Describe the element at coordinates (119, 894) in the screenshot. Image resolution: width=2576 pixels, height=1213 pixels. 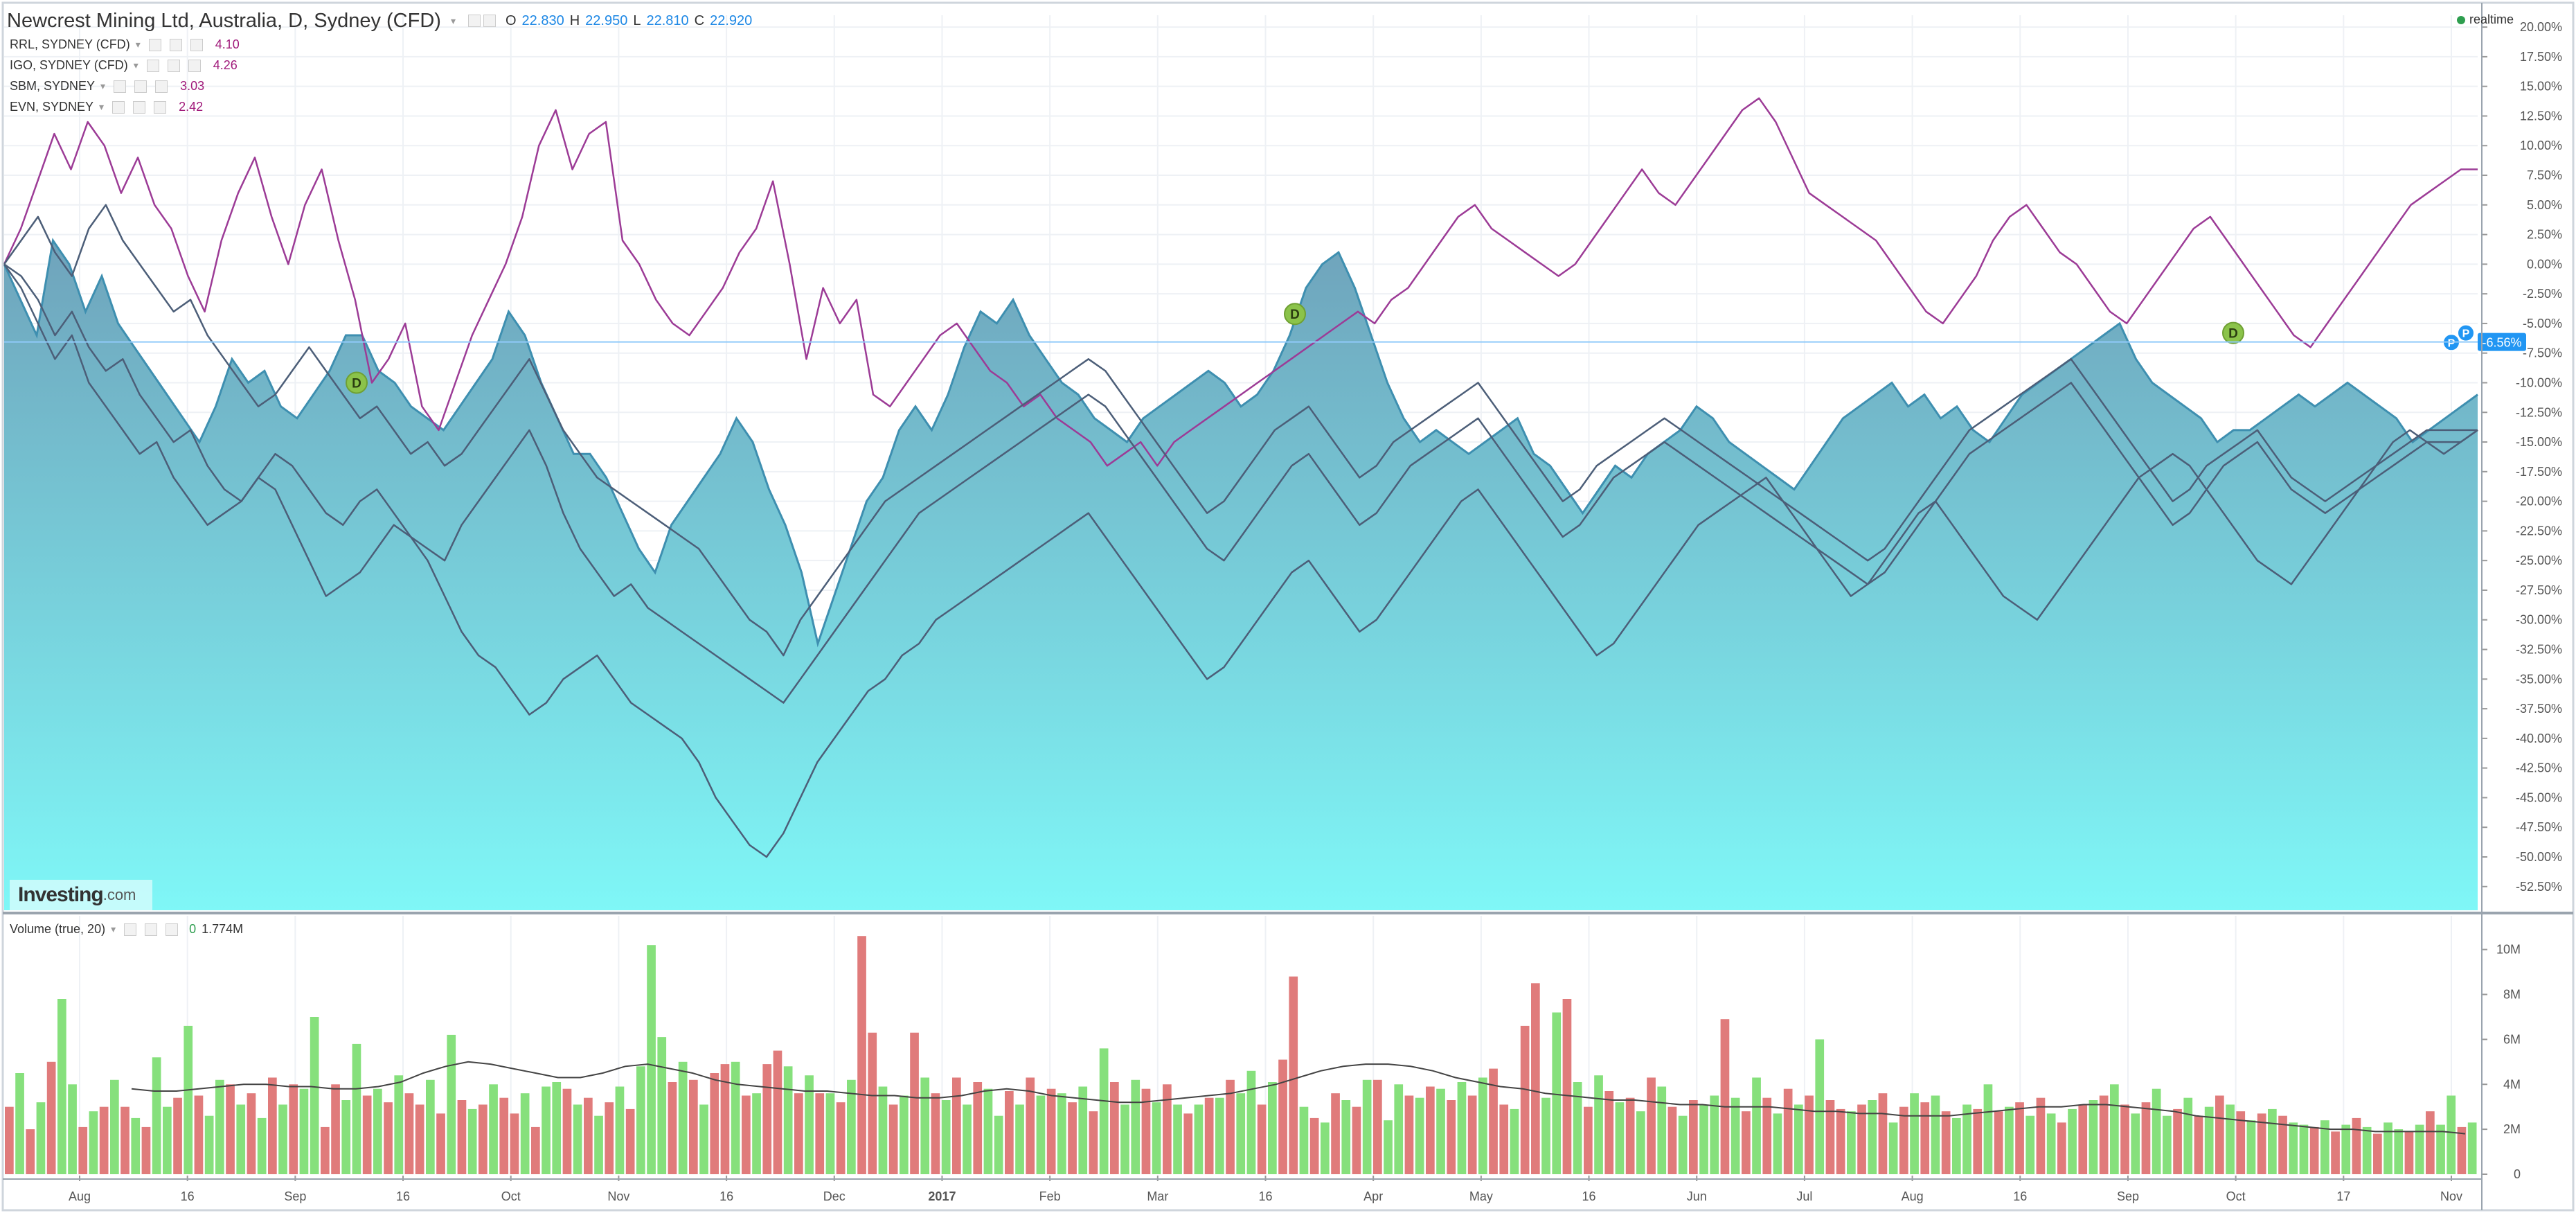
I see `logo-suffix: .com` at that location.